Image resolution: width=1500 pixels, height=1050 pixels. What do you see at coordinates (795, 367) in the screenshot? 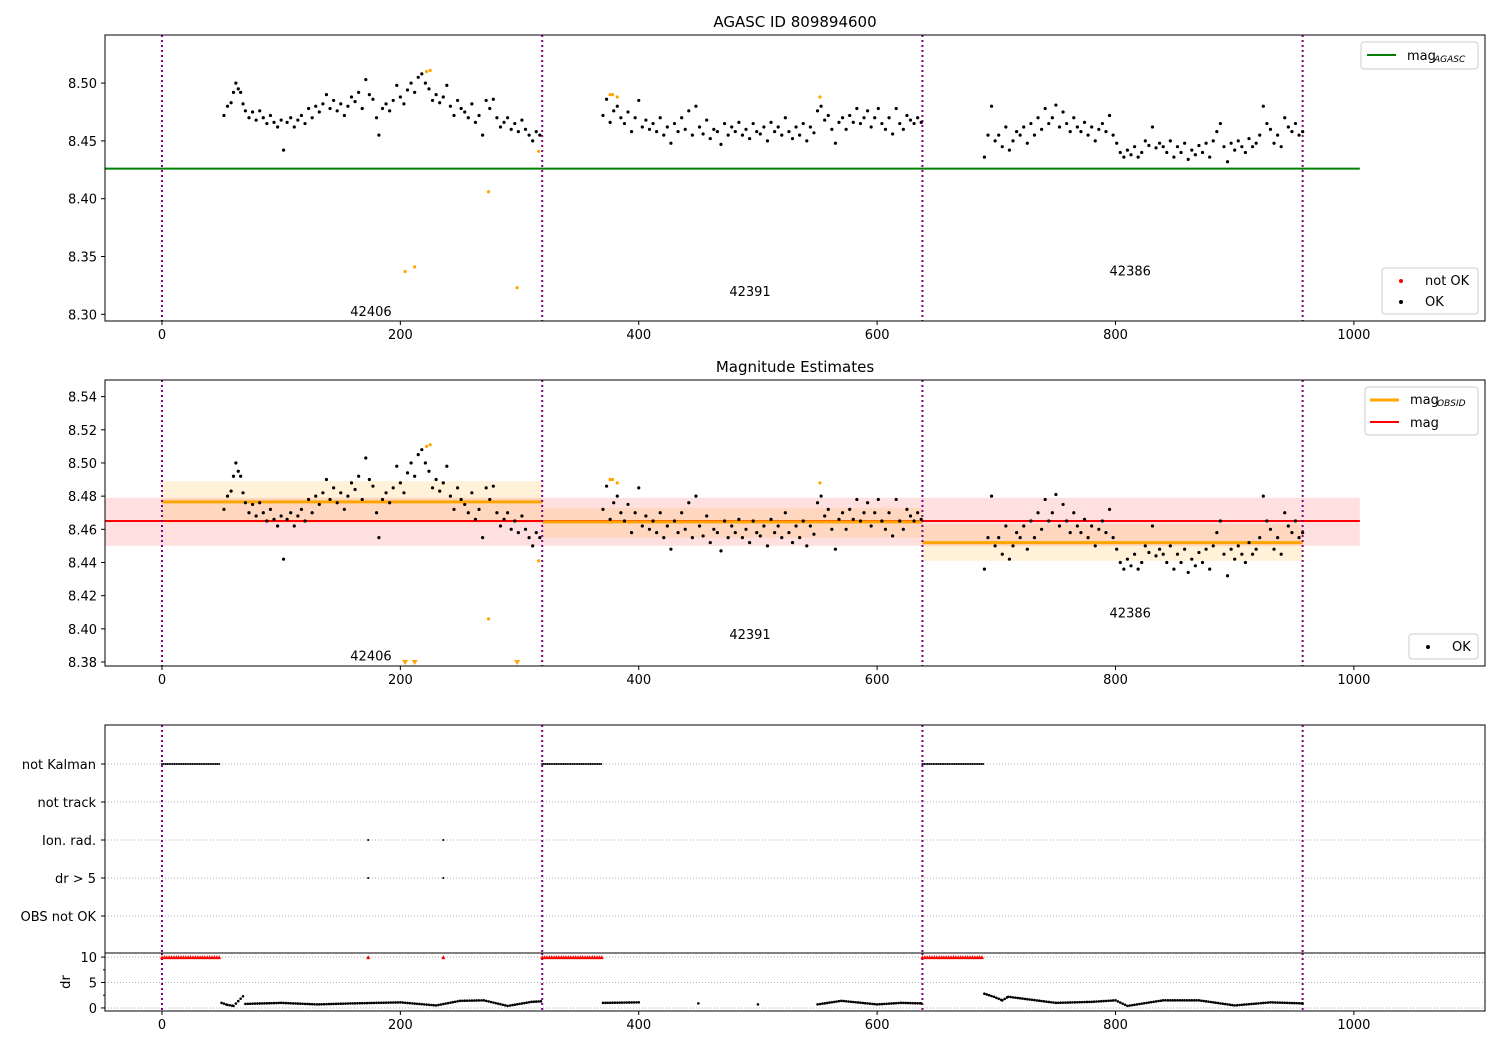
I see `panel-title: Magnitude Estimates` at bounding box center [795, 367].